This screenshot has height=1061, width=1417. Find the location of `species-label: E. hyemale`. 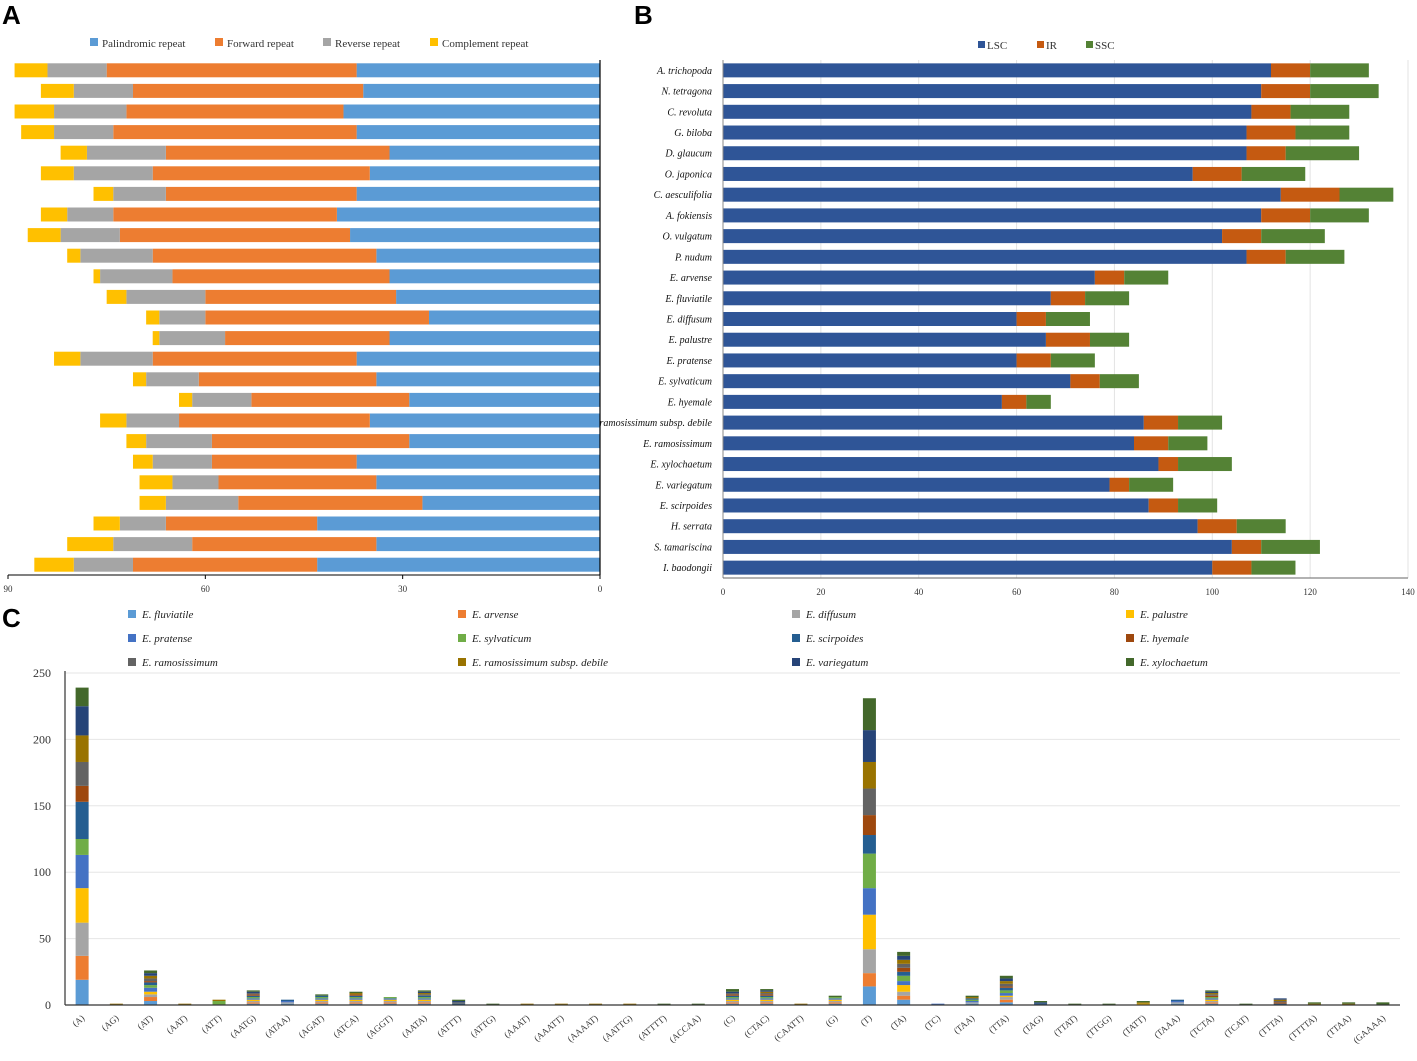

species-label: E. hyemale is located at coordinates (690, 402).